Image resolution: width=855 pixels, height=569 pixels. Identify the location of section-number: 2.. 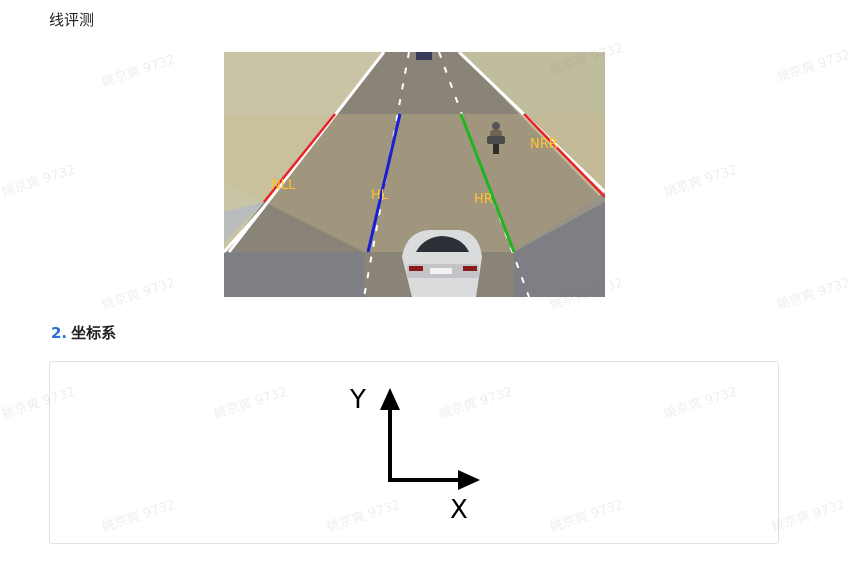
(59, 333).